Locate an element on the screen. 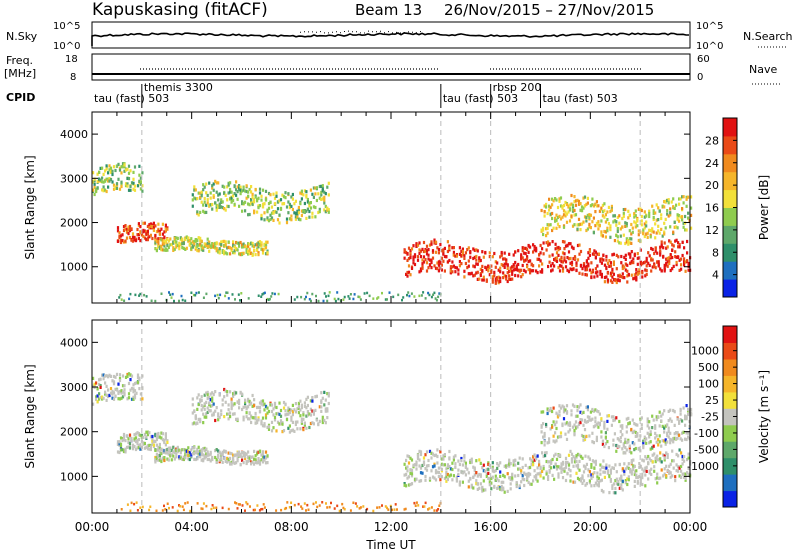 The image size is (800, 554). nave-label: Nave is located at coordinates (763, 69).